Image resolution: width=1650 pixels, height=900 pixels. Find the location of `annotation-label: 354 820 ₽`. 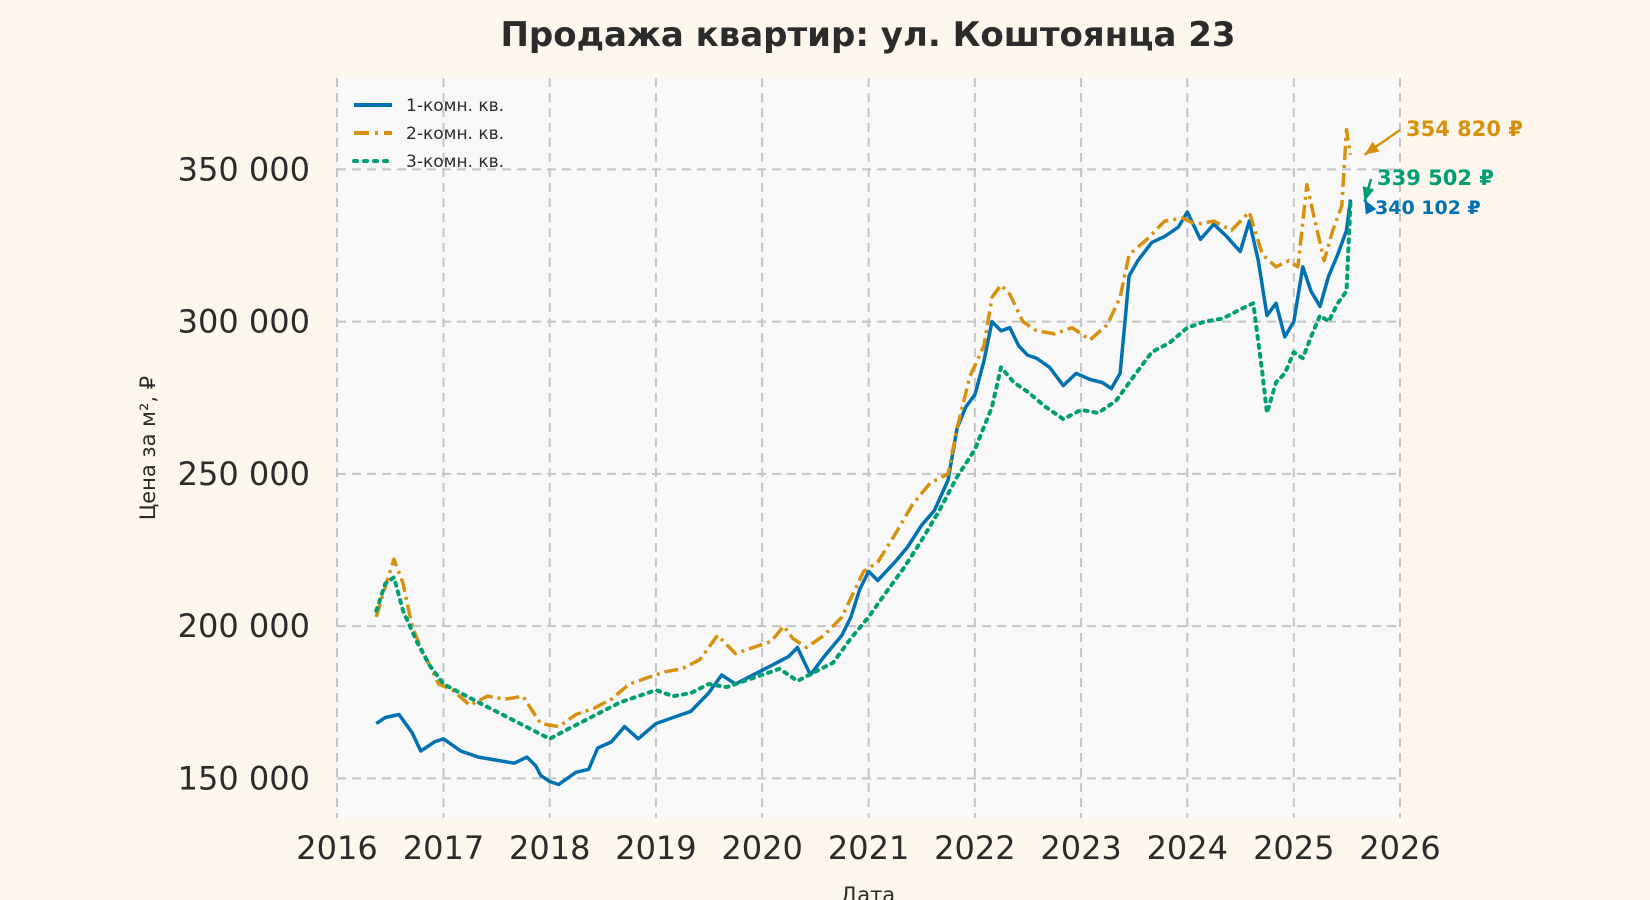

annotation-label: 354 820 ₽ is located at coordinates (1464, 129).